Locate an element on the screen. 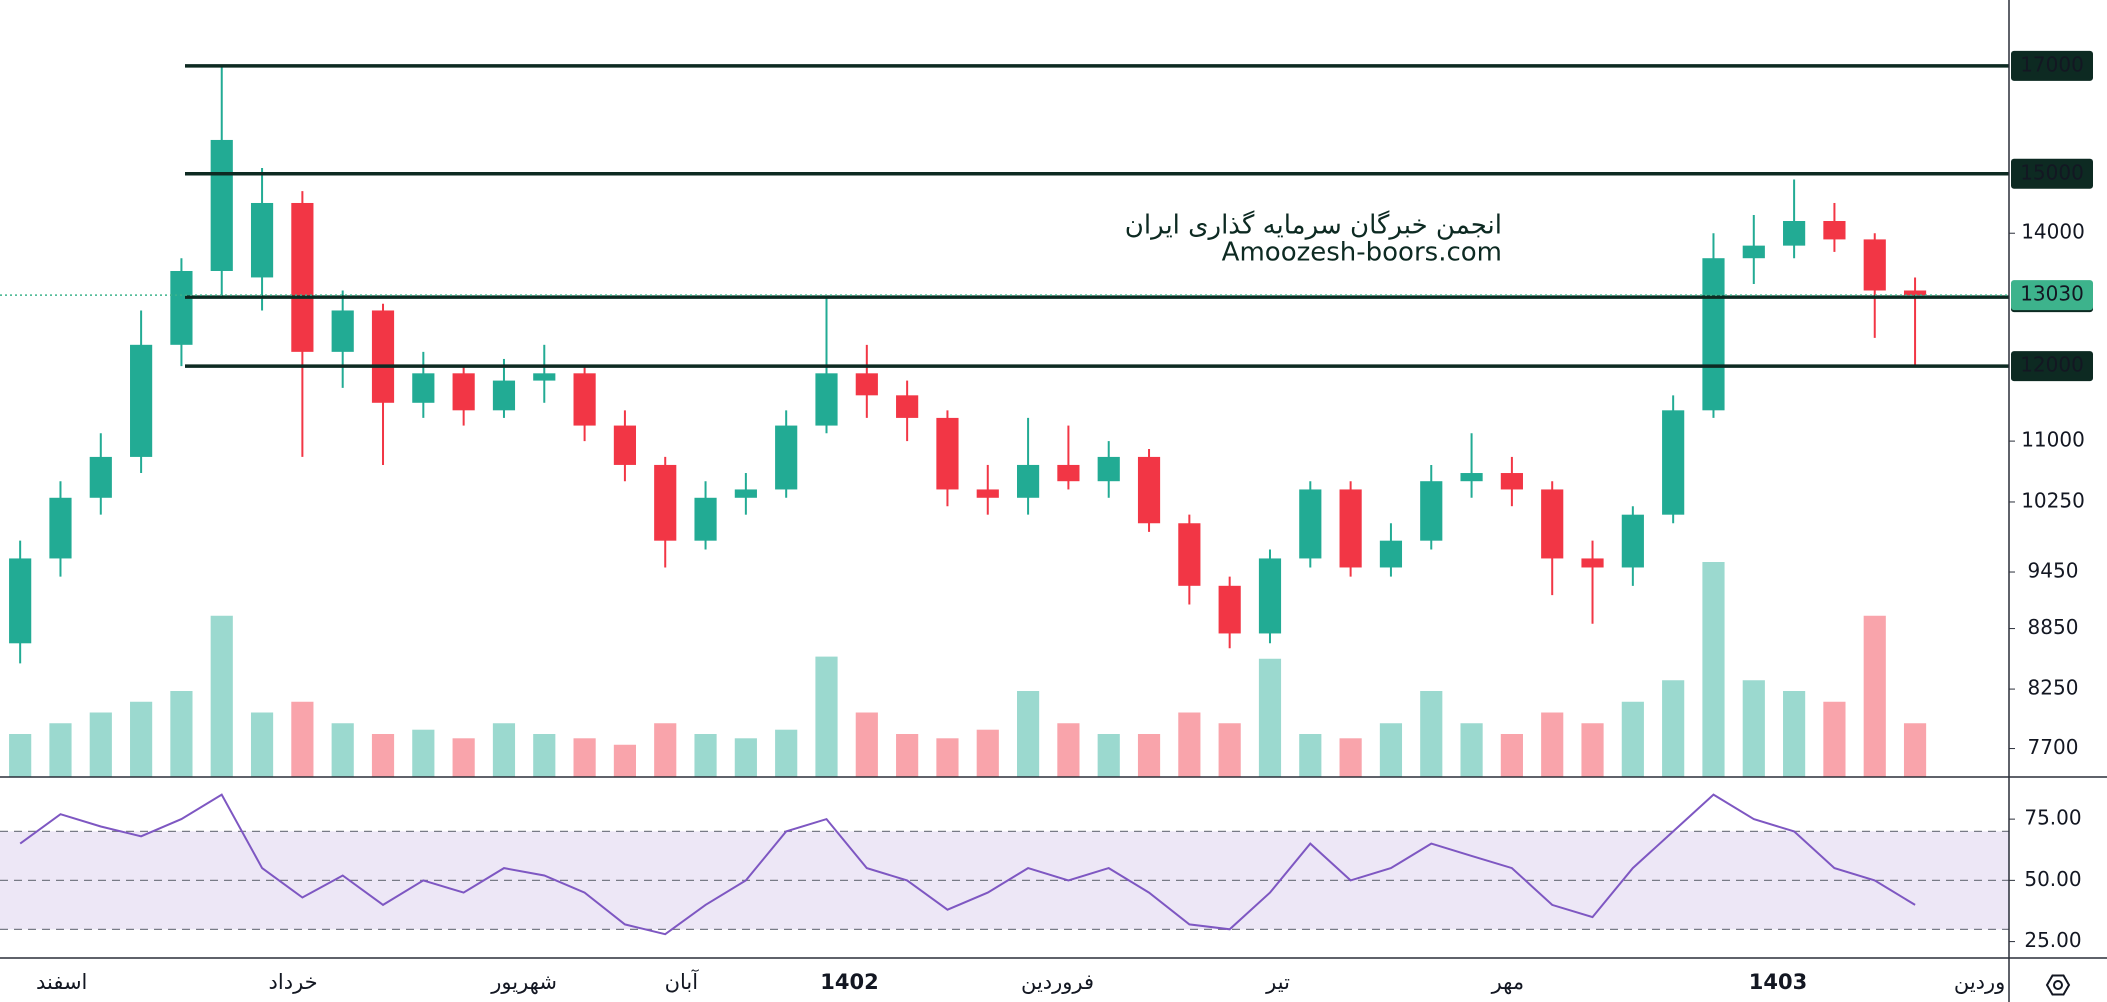 The width and height of the screenshot is (2107, 1002). x-tick-label: آبان is located at coordinates (682, 981).